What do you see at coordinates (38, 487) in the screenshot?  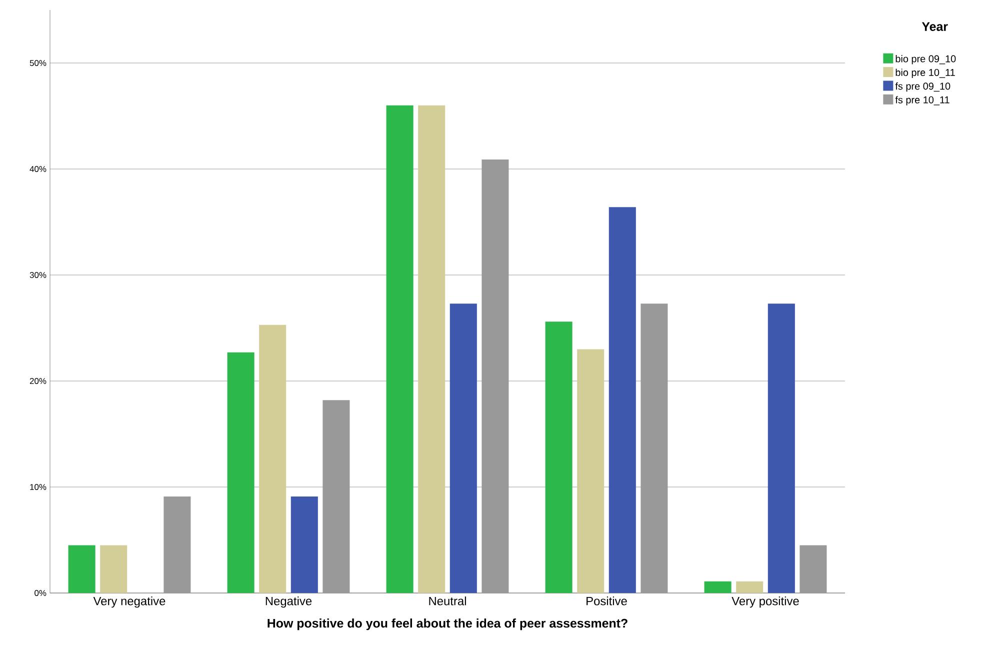 I see `y-tick-label: 10%` at bounding box center [38, 487].